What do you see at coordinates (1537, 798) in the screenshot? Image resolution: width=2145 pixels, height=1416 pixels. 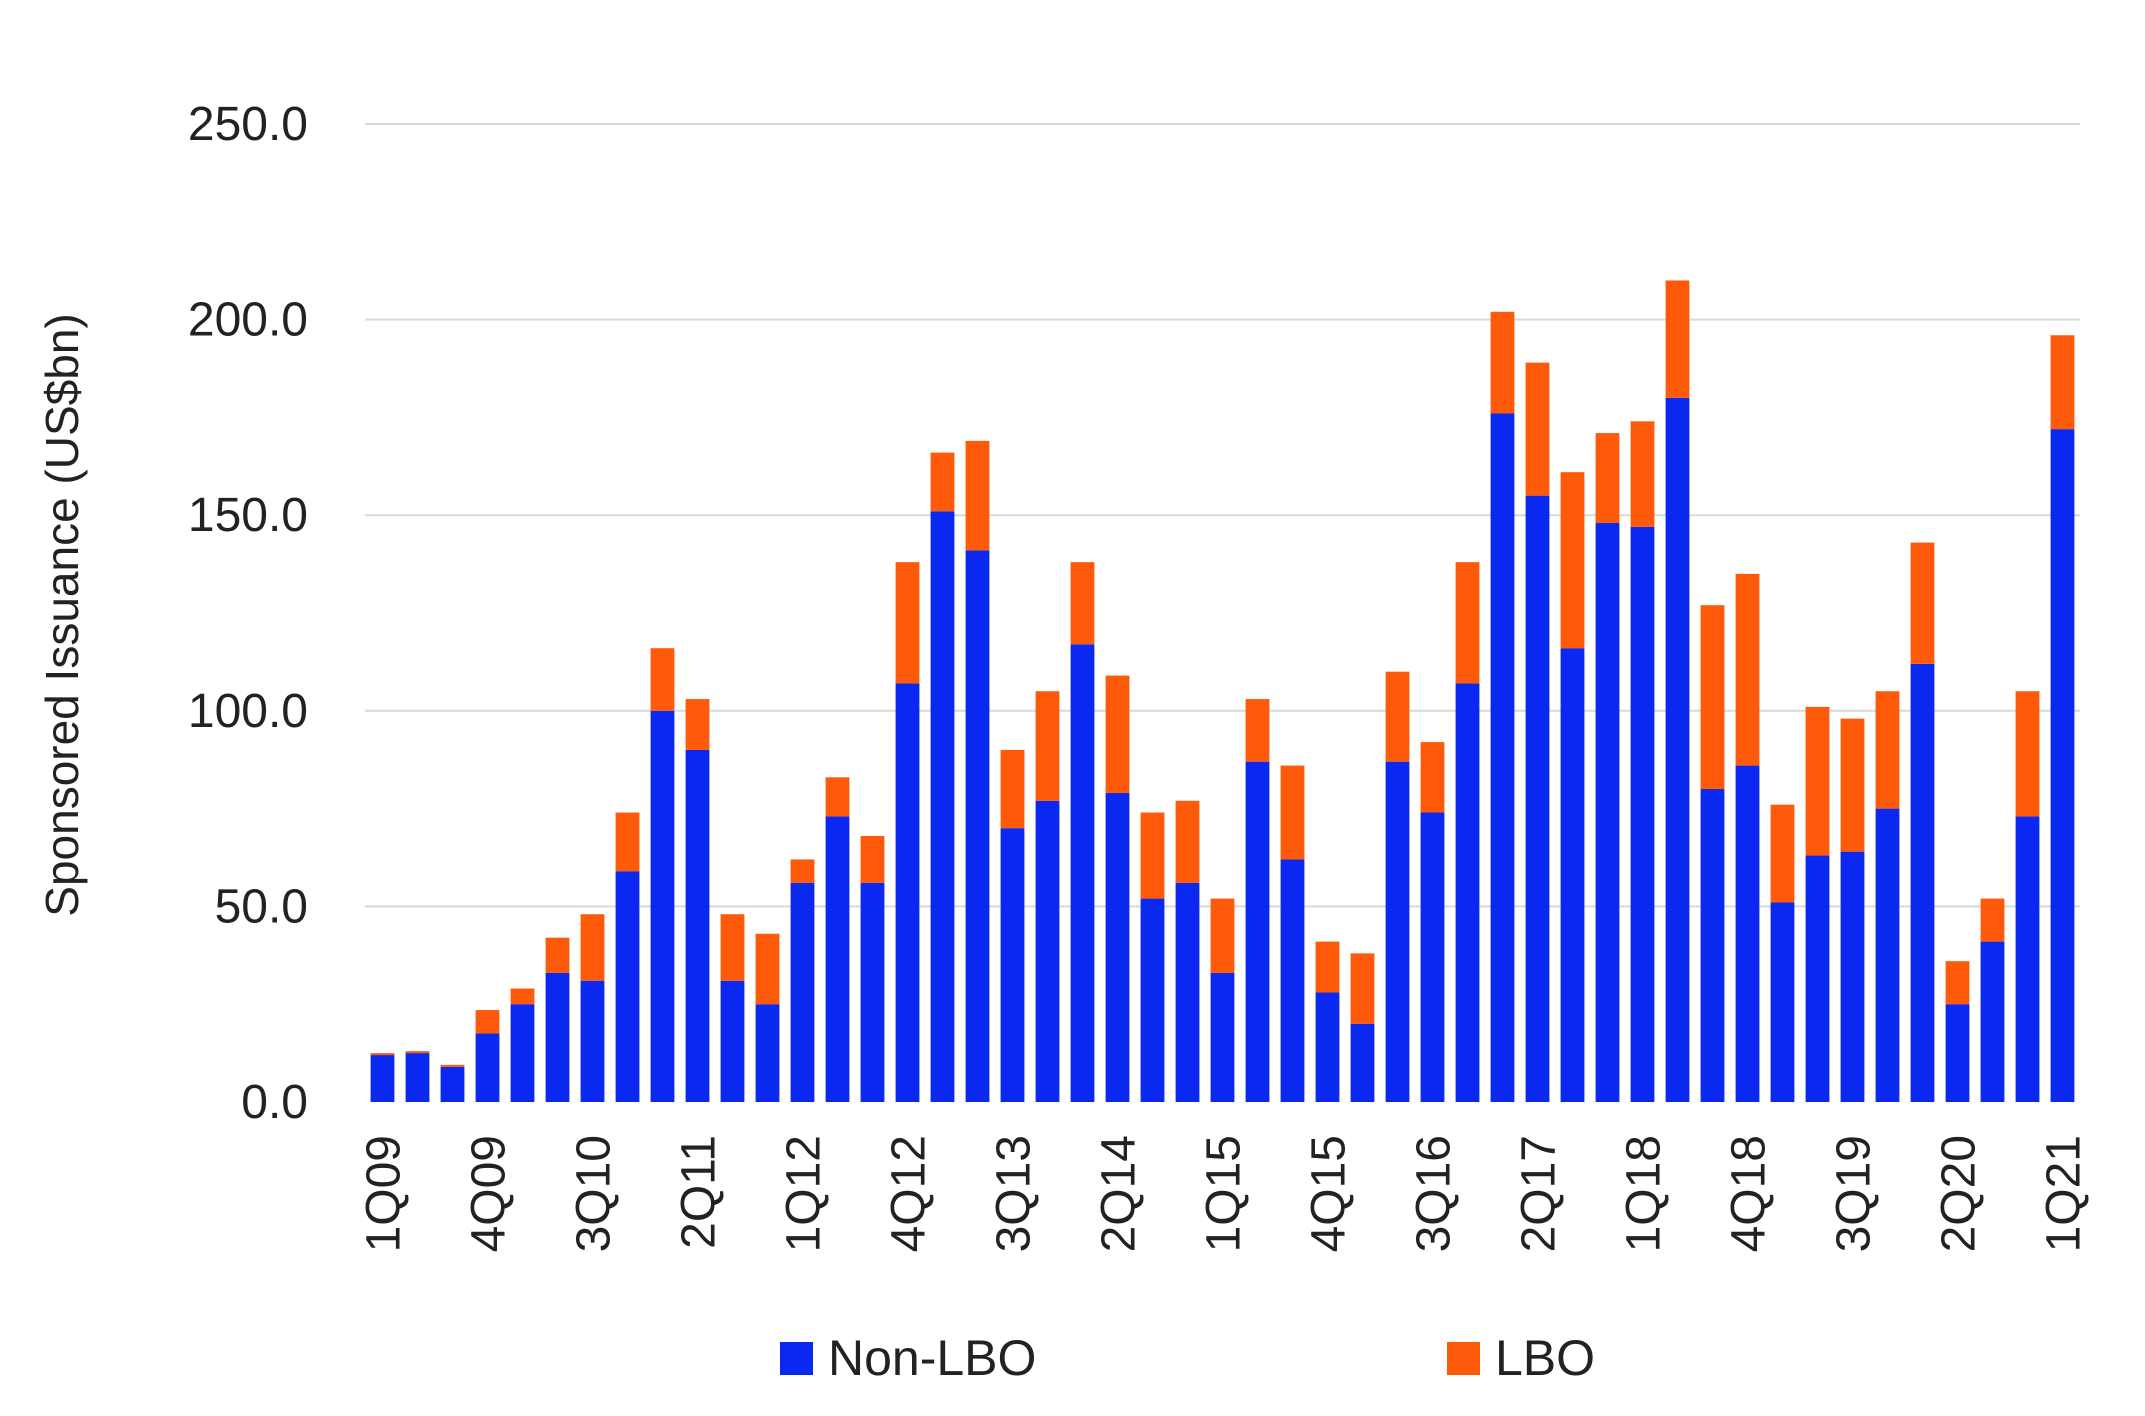 I see `bar-non-lbo-2q17` at bounding box center [1537, 798].